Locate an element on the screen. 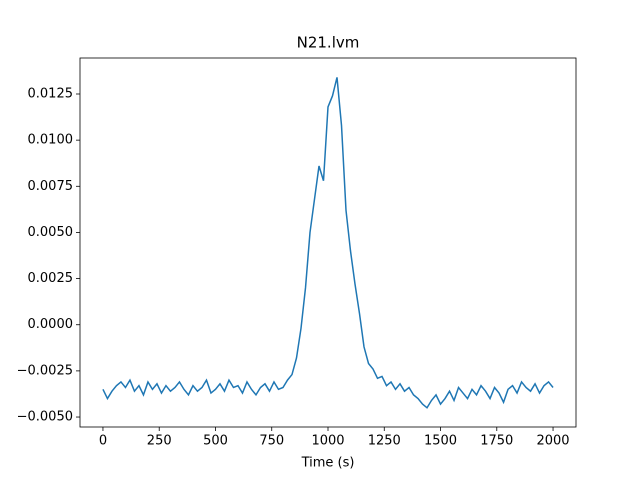 The image size is (640, 480). y-tick-label: 0.0100 is located at coordinates (51, 140).